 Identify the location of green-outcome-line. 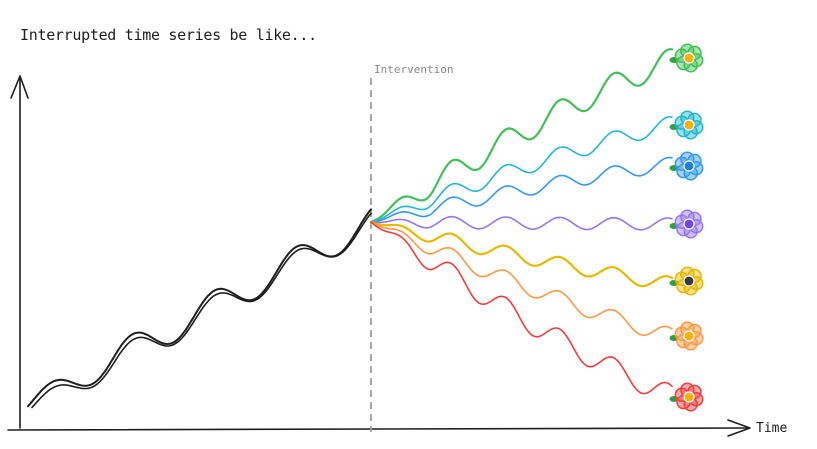
(521, 136).